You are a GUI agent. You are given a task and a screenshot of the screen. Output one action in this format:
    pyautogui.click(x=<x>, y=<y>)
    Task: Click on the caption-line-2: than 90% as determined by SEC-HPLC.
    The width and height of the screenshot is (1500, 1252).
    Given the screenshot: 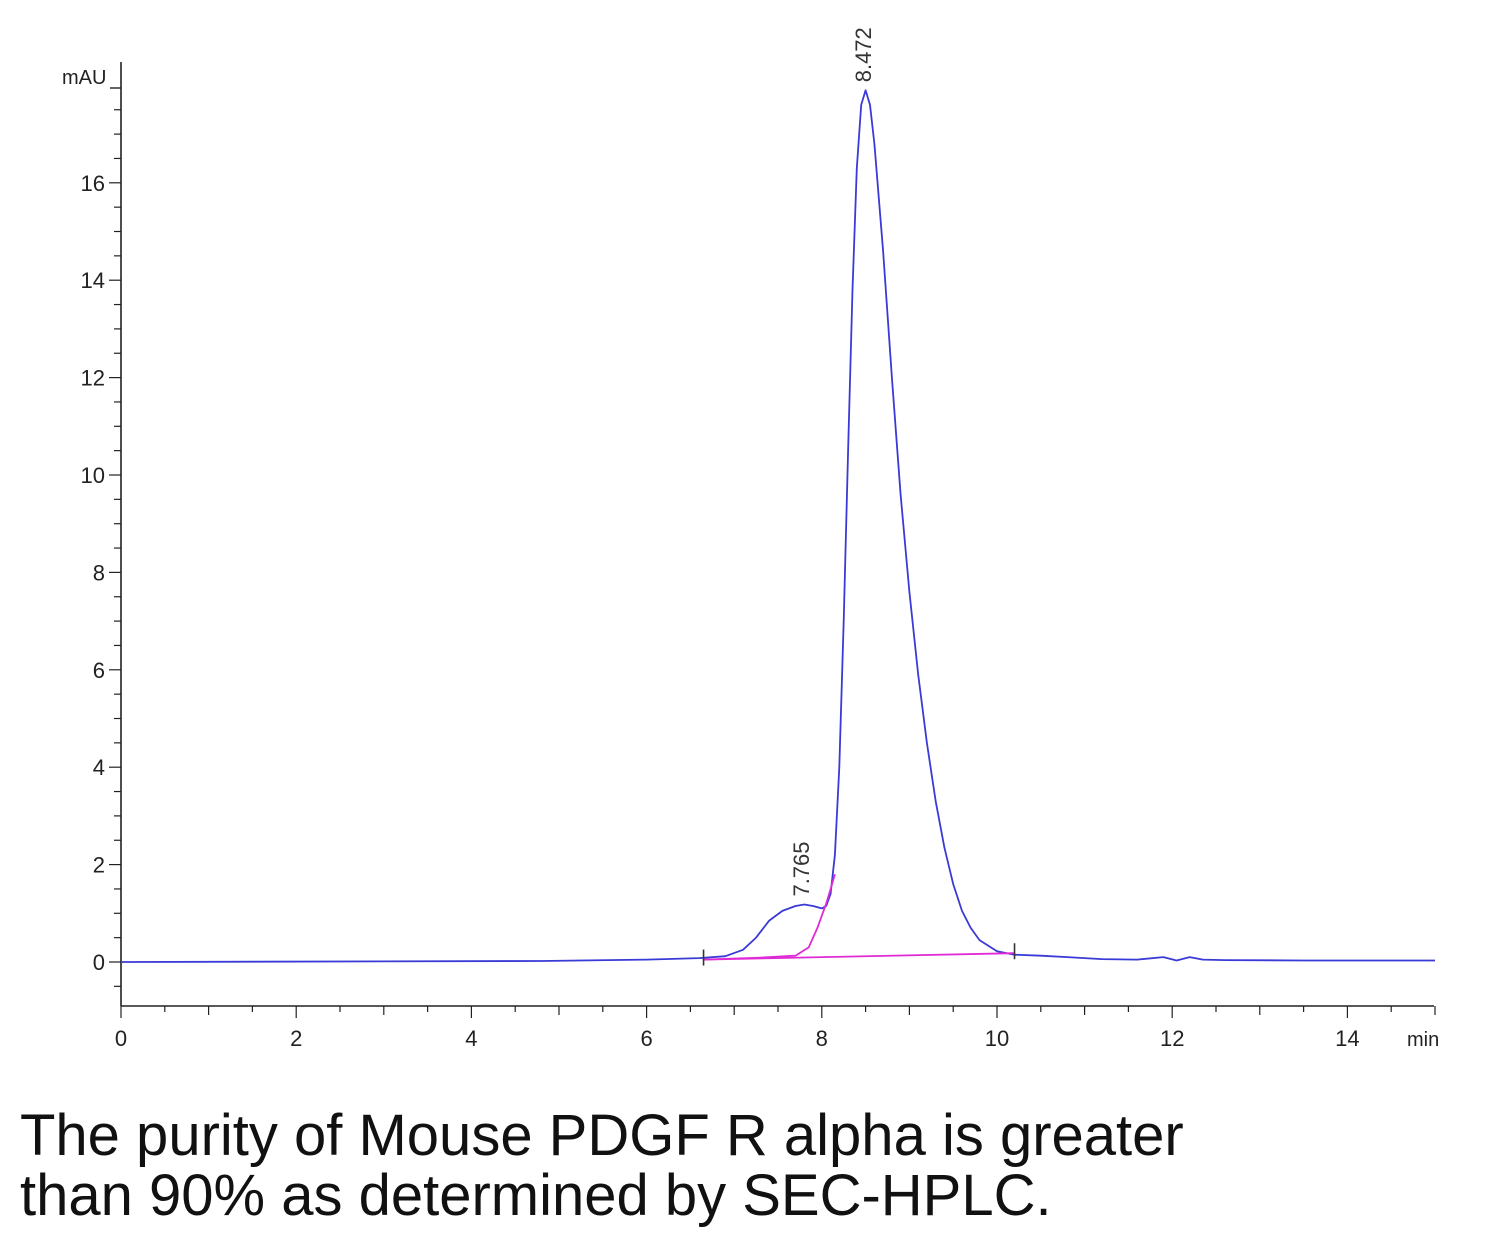 What is the action you would take?
    pyautogui.click(x=536, y=1195)
    